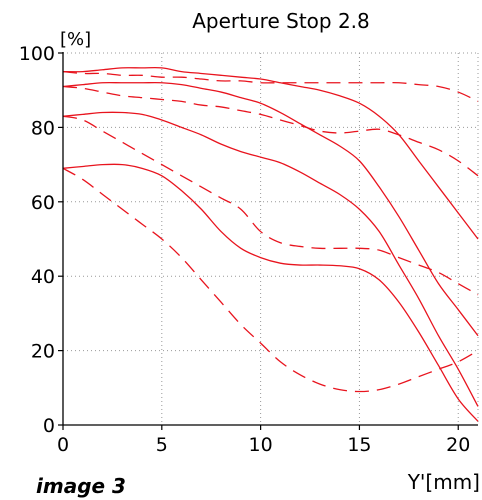 Image resolution: width=482 pixels, height=500 pixels. What do you see at coordinates (359, 445) in the screenshot?
I see `x-tick-label: 15` at bounding box center [359, 445].